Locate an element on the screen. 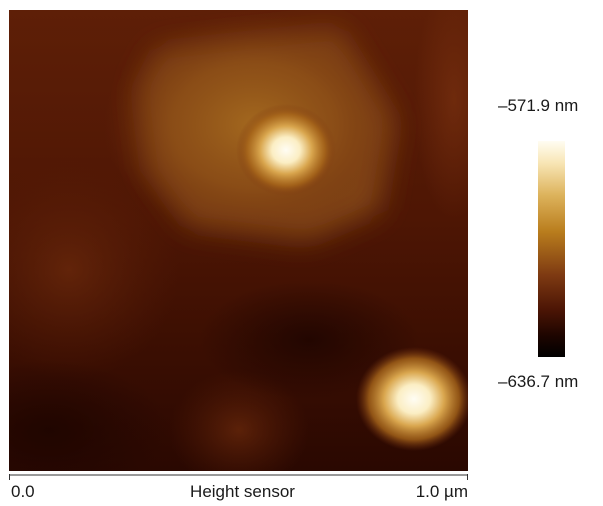 Image resolution: width=603 pixels, height=506 pixels. height-colorbar is located at coordinates (551, 249).